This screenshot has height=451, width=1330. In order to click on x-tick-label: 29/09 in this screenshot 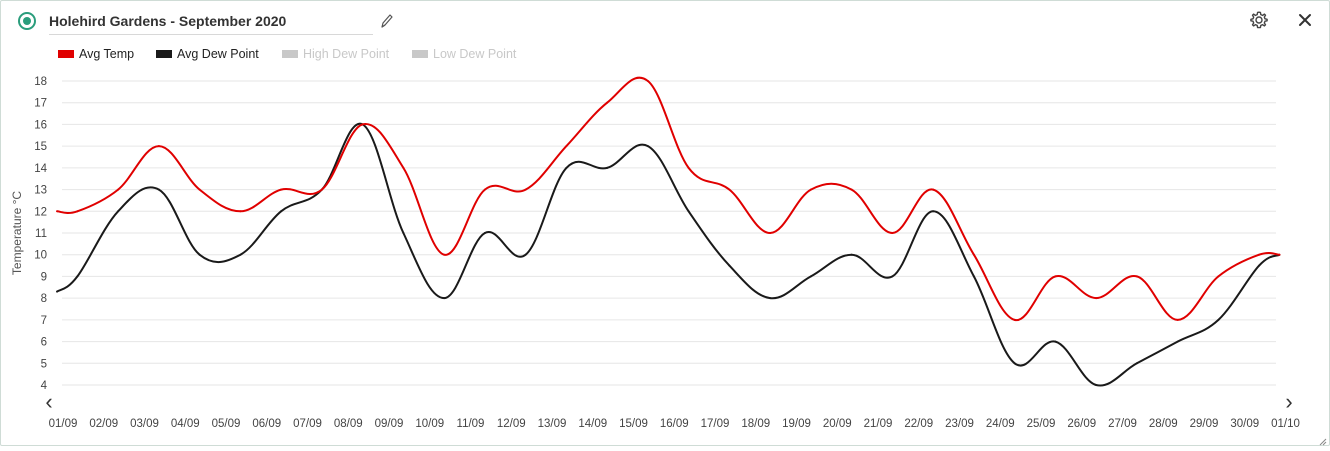, I will do `click(1204, 424)`.